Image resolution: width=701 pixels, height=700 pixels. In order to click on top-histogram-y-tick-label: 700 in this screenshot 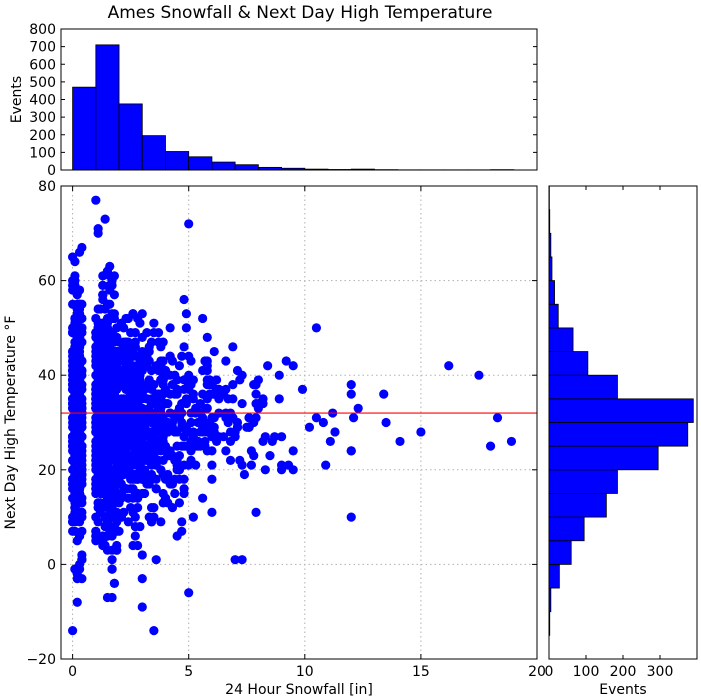, I will do `click(42, 48)`.